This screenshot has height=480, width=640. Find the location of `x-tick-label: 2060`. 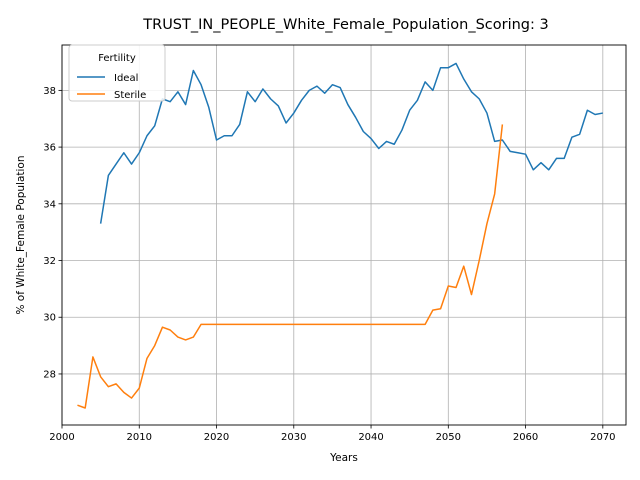

x-tick-label: 2060 is located at coordinates (525, 437).